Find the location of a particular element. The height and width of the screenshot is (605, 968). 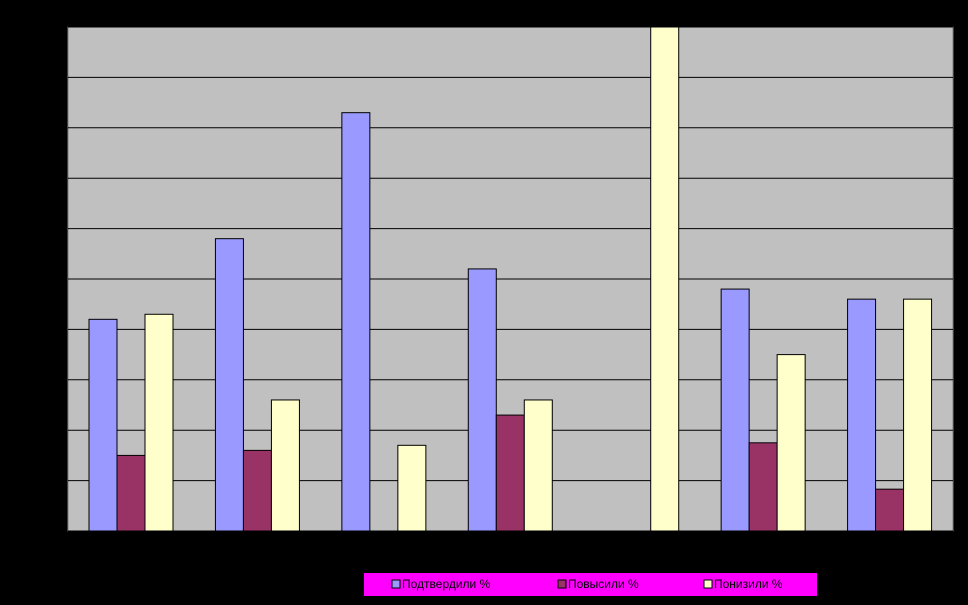

legend is located at coordinates (590, 584).